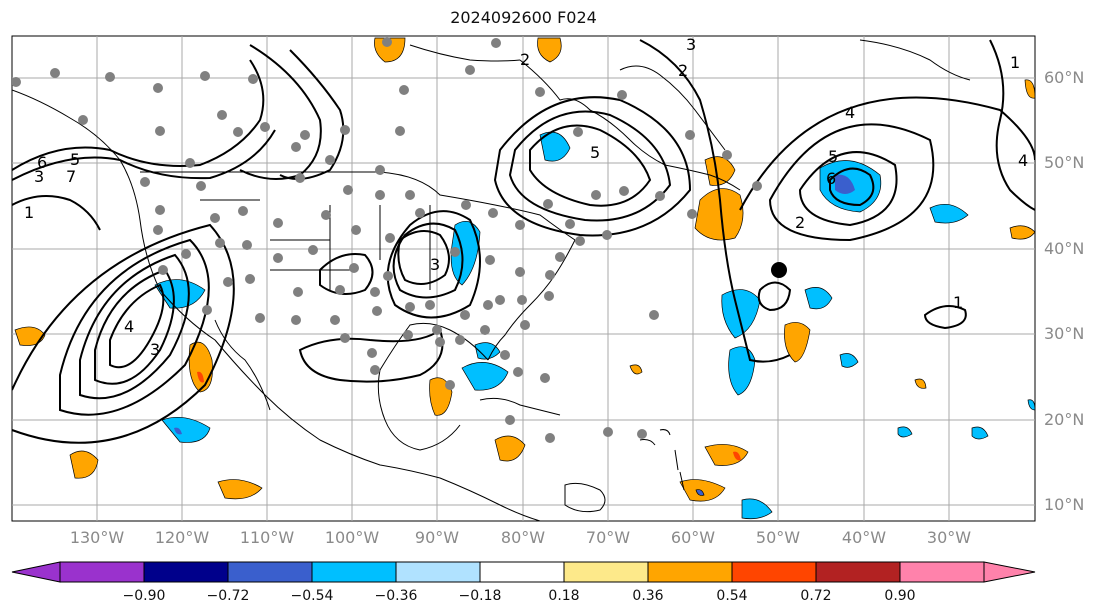  Describe the element at coordinates (97, 537) in the screenshot. I see `lon-label: 130°W` at that location.